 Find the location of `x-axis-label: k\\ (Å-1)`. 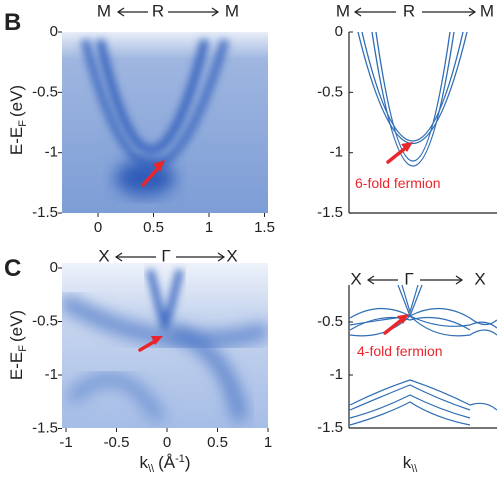

x-axis-label: k\\ (Å-1) is located at coordinates (164, 464).